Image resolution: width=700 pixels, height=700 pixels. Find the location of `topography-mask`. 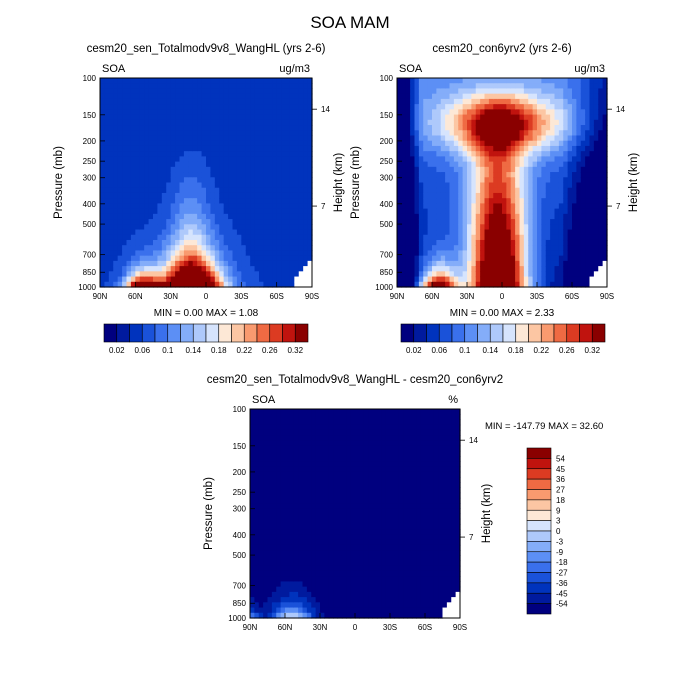

topography-mask is located at coordinates (601, 269).